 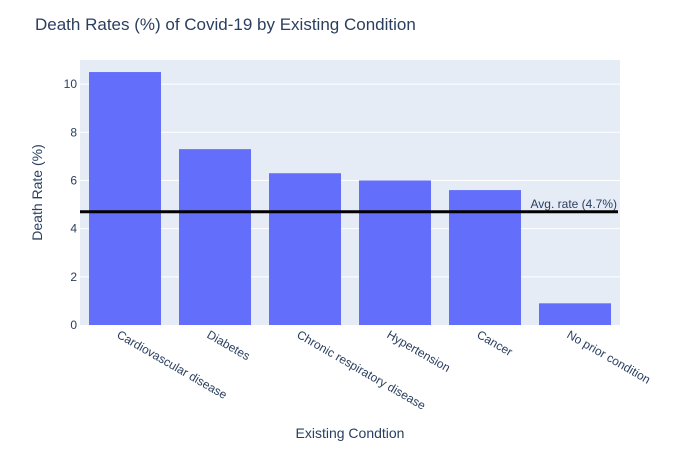 What do you see at coordinates (229, 345) in the screenshot?
I see `x-tick-label: Diabetes` at bounding box center [229, 345].